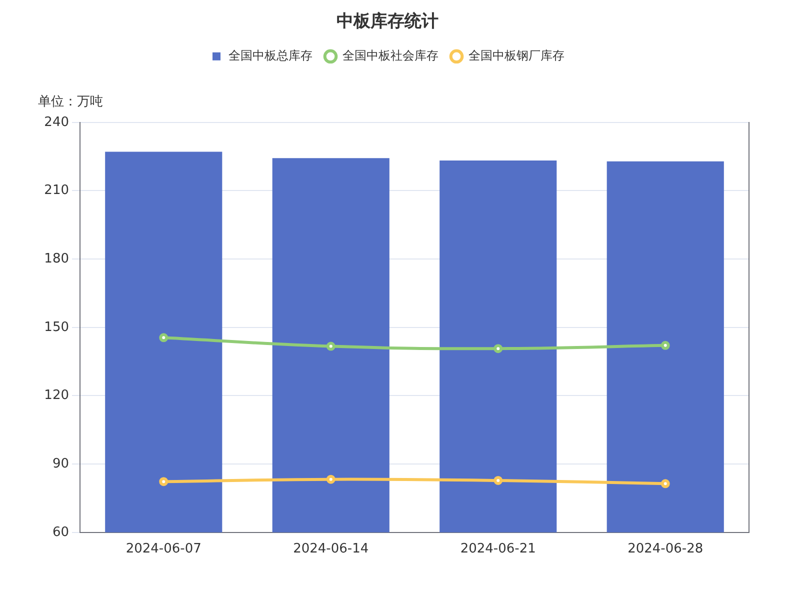  Describe the element at coordinates (331, 549) in the screenshot. I see `x-tick-label: 2024-06-14` at that location.